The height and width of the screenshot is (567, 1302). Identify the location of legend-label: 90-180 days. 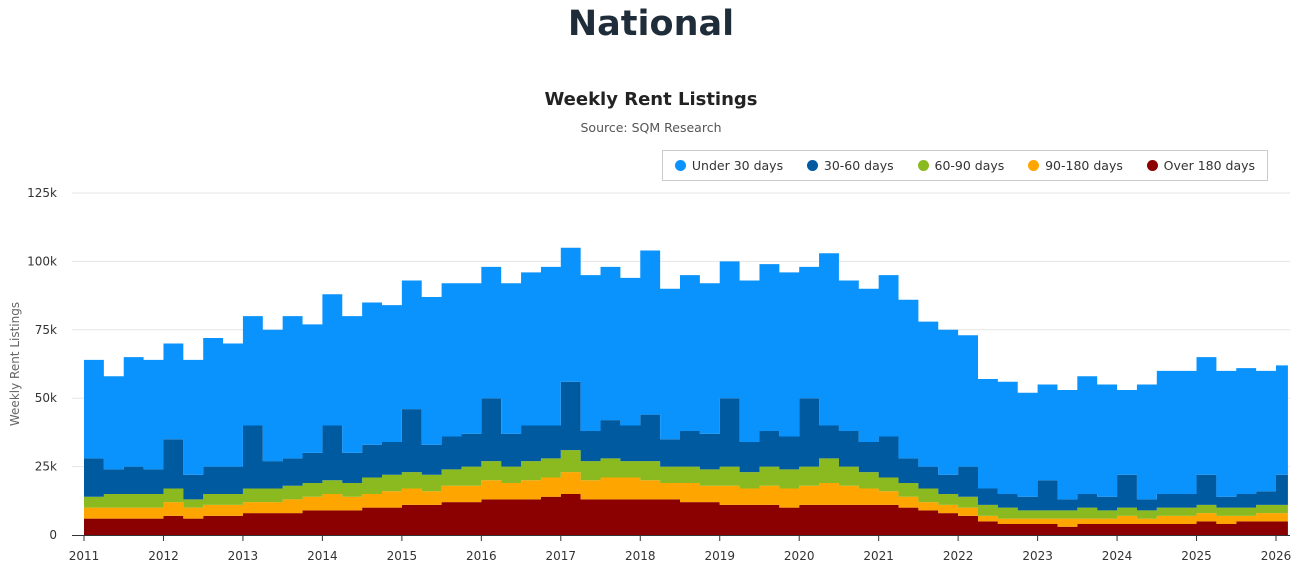
(1084, 165).